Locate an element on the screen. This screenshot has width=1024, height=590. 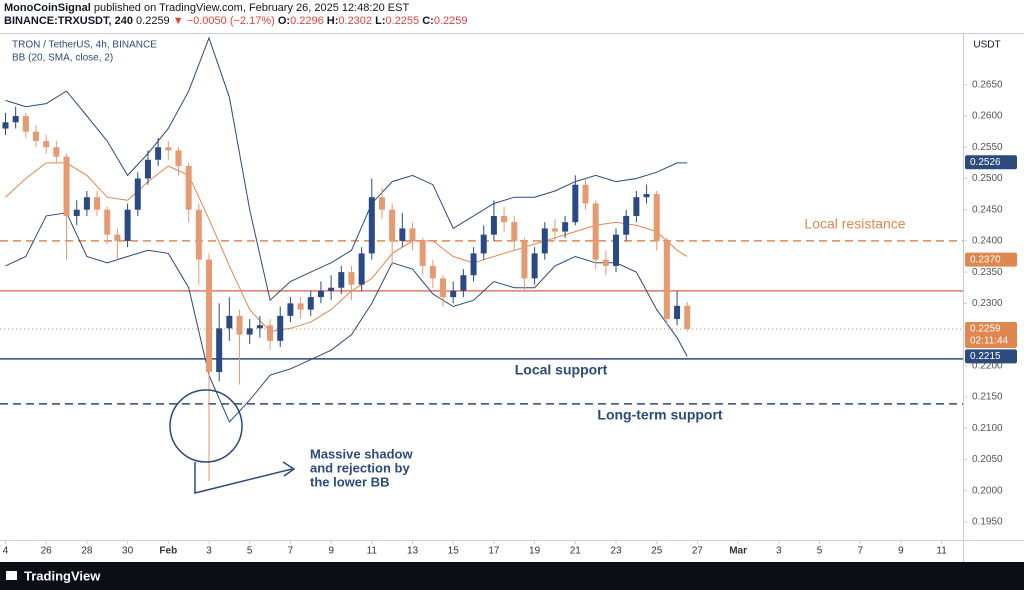
ohlc-label: H: is located at coordinates (332, 21).